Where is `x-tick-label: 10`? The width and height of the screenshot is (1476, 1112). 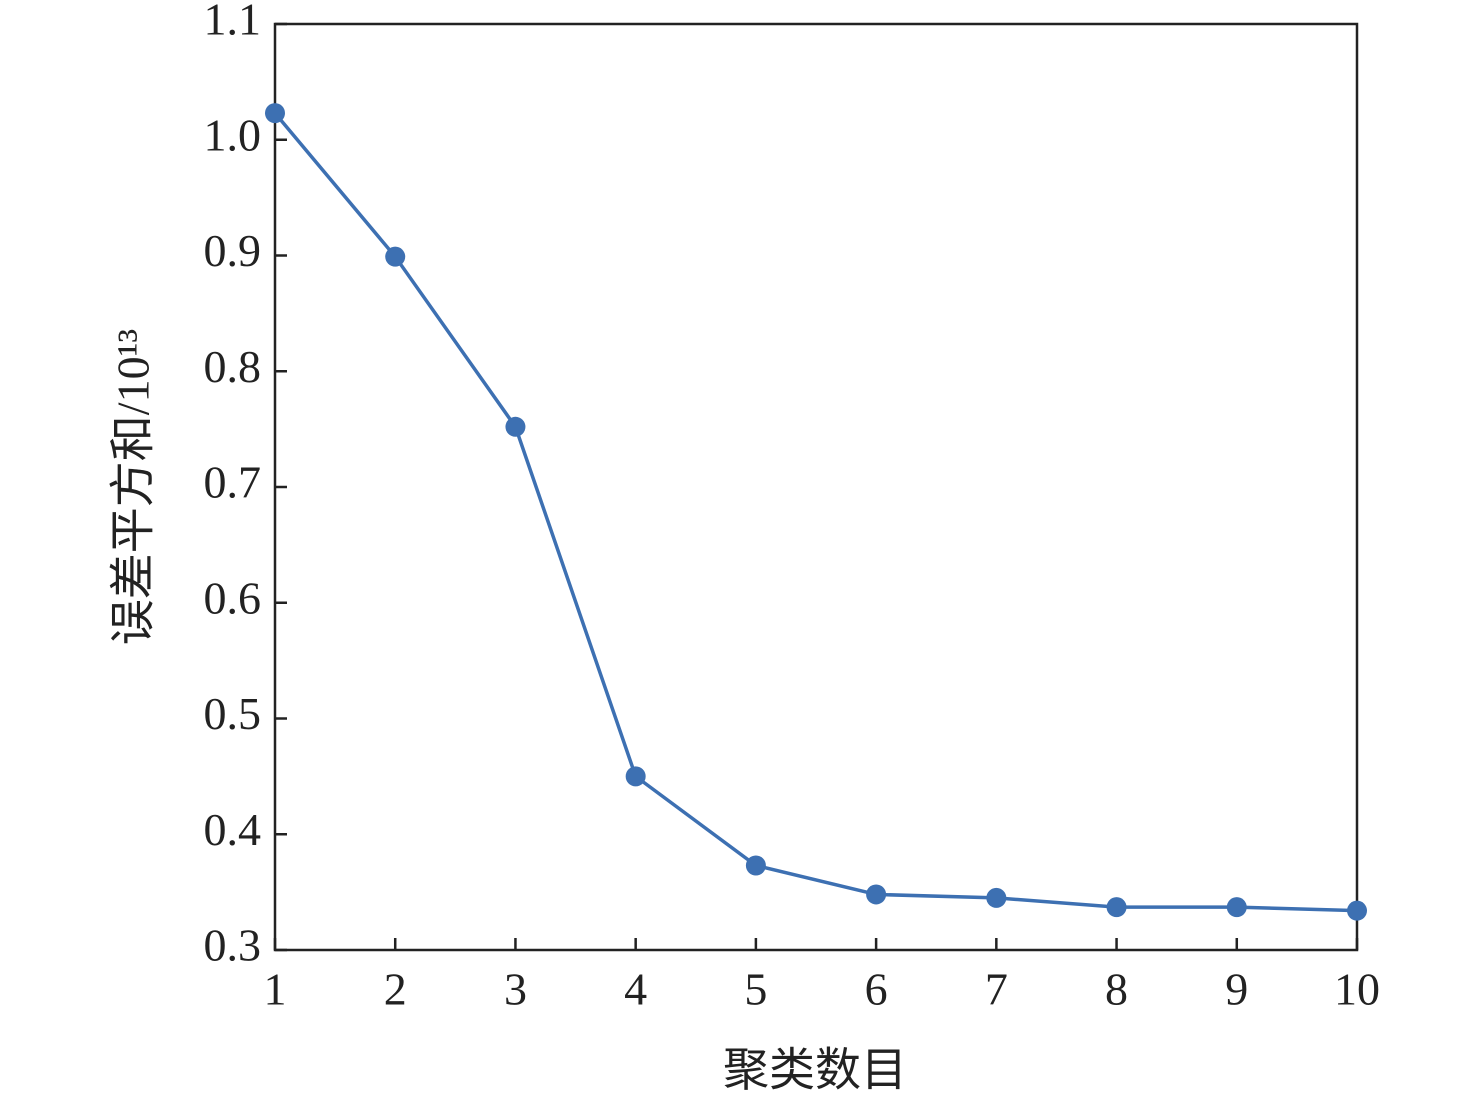
x-tick-label: 10 is located at coordinates (1357, 989).